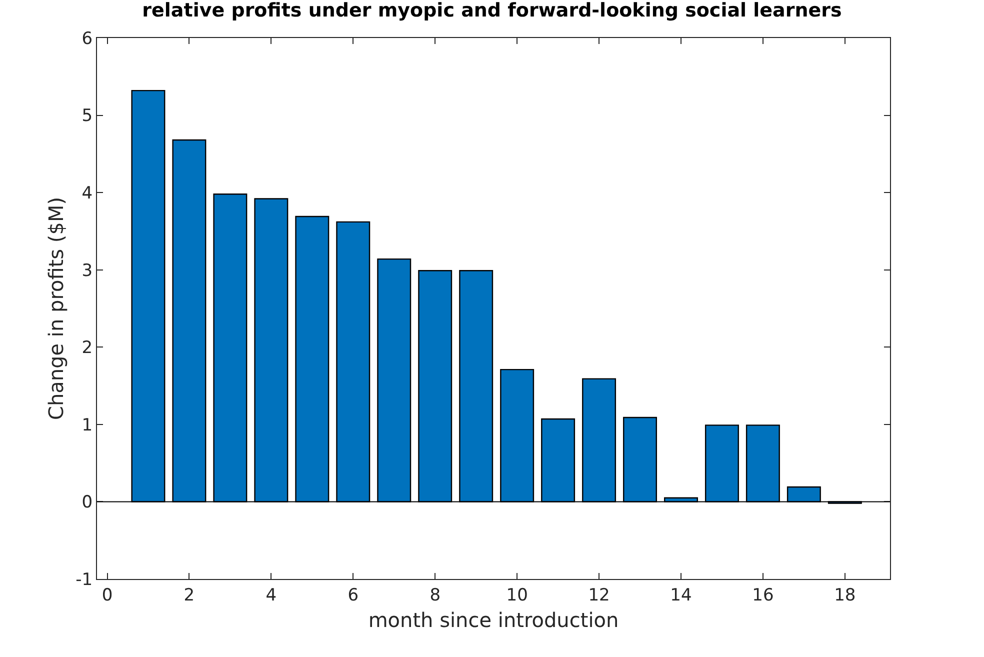 The image size is (984, 657). I want to click on chart-title: relative profits under myopic and forward-looking social learners, so click(492, 11).